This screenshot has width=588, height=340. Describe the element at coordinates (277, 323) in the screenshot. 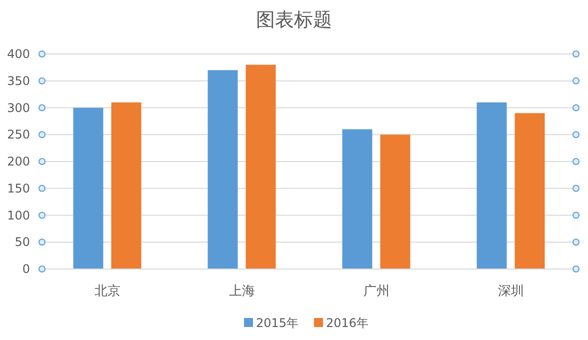

I see `legend-label: 2015年` at that location.